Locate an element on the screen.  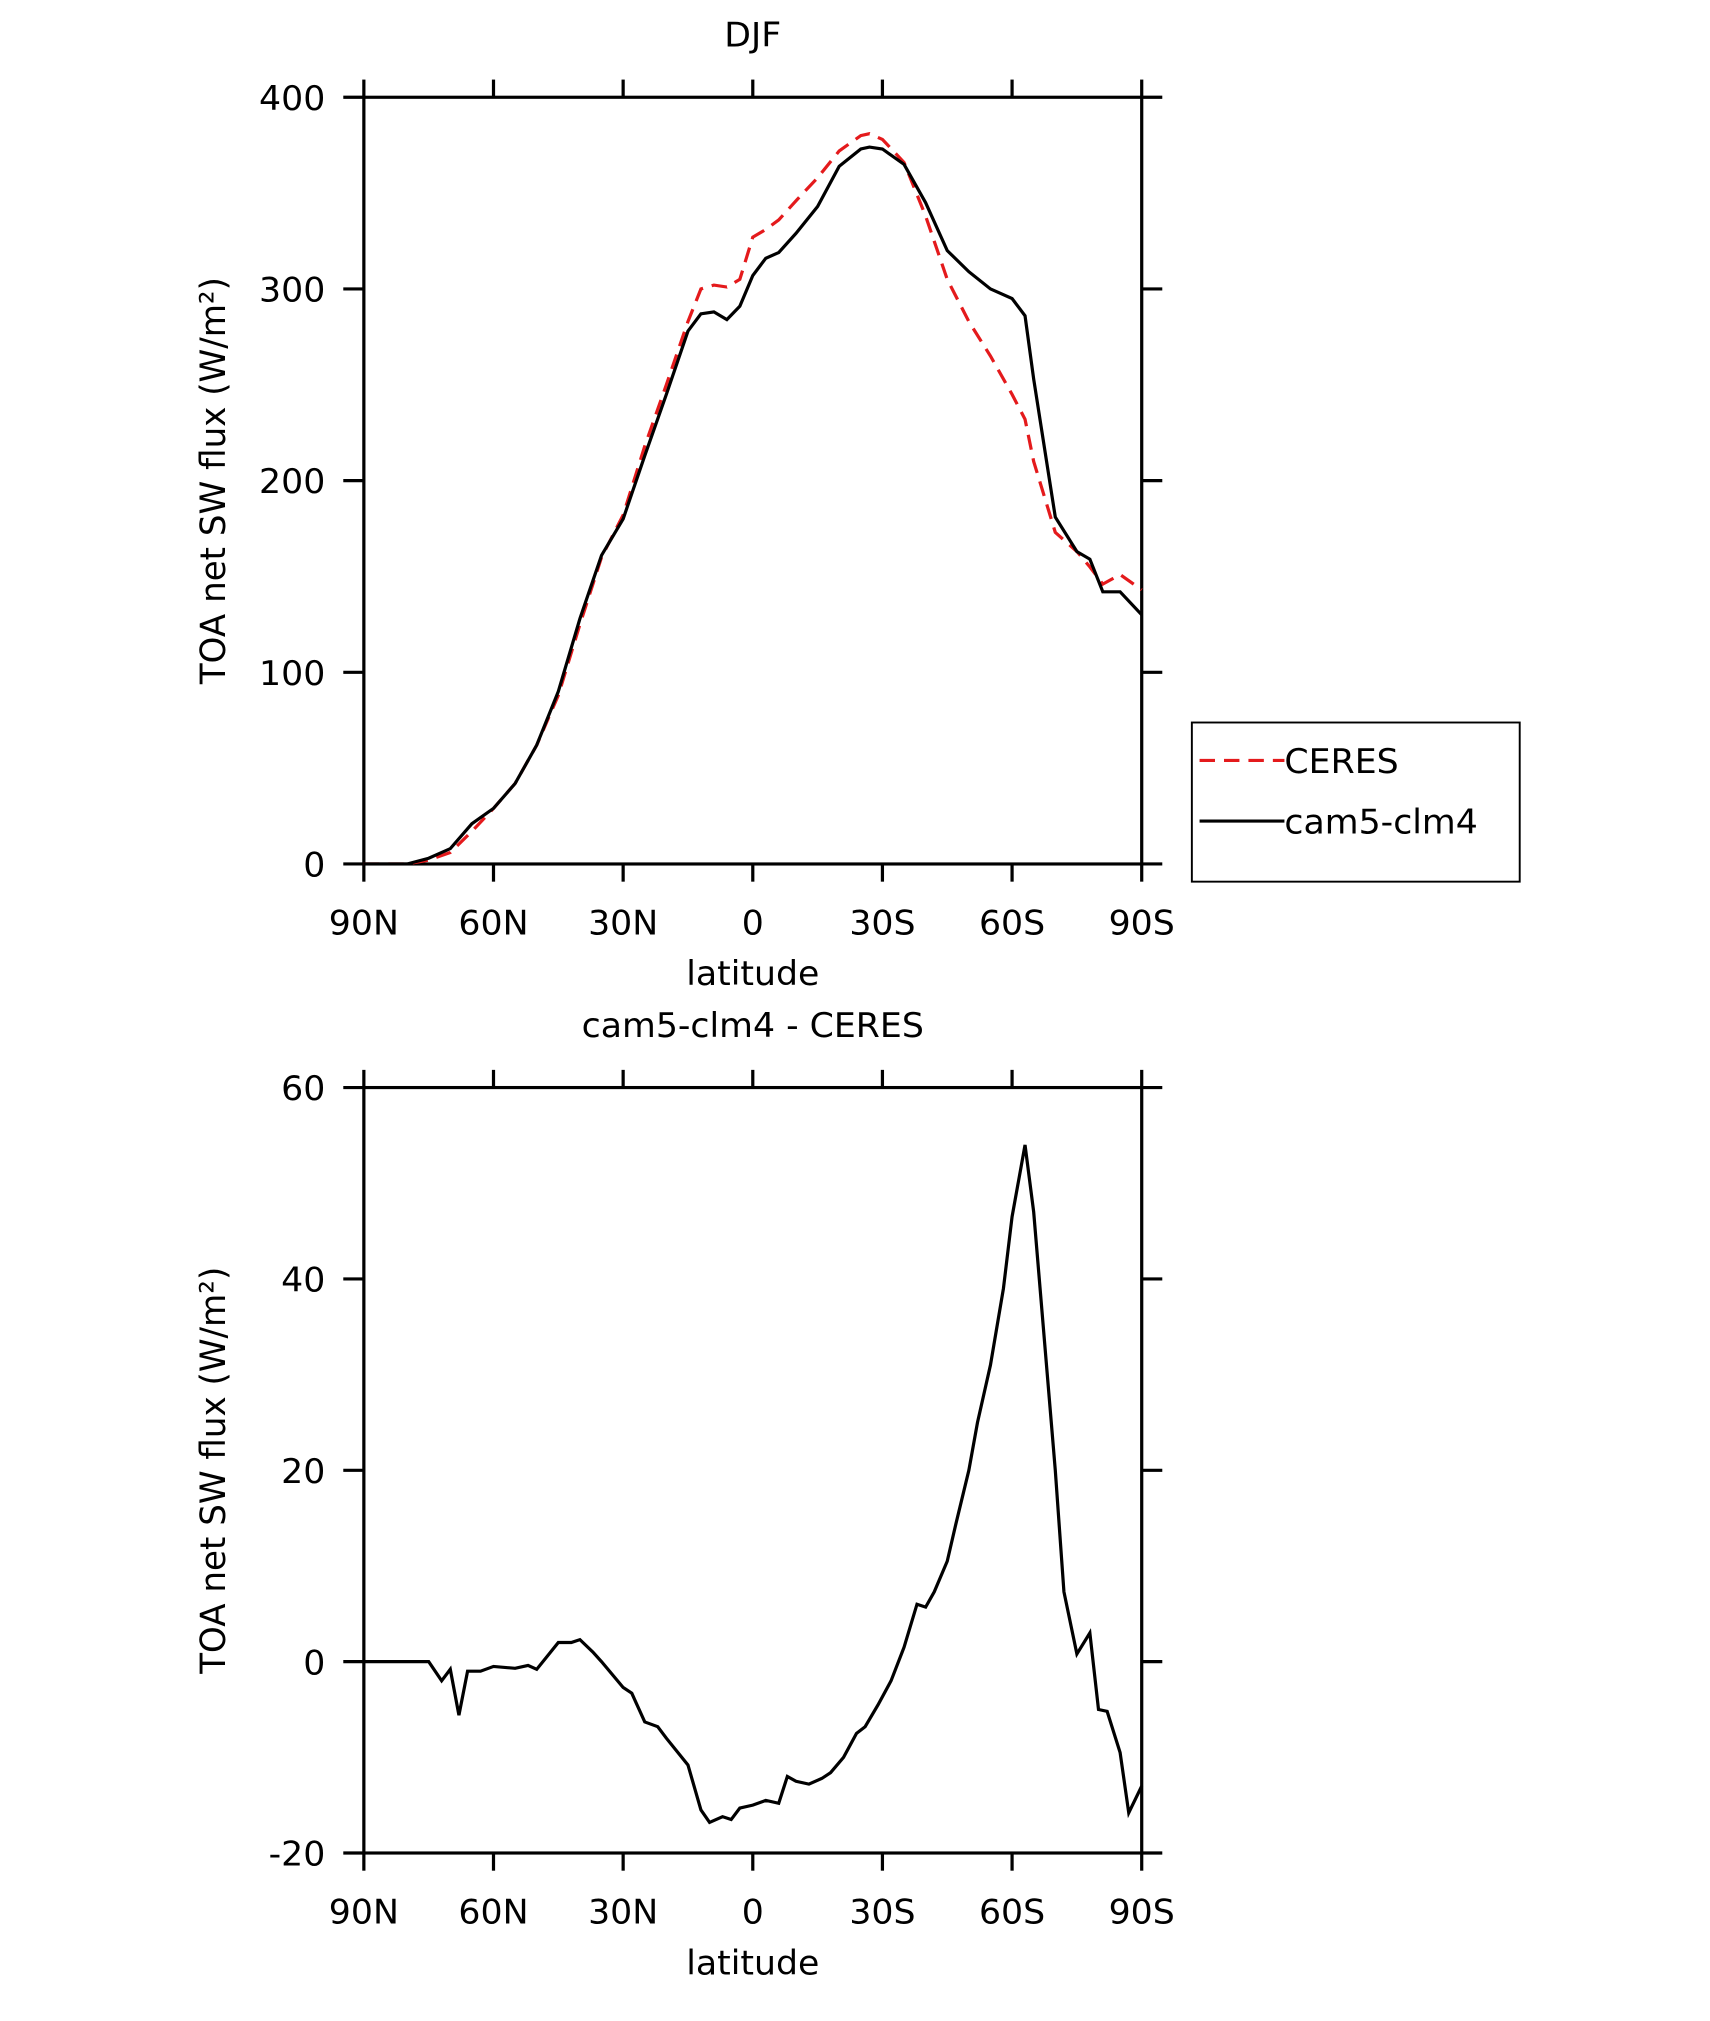
y-tick-label: 200 is located at coordinates (292, 483).